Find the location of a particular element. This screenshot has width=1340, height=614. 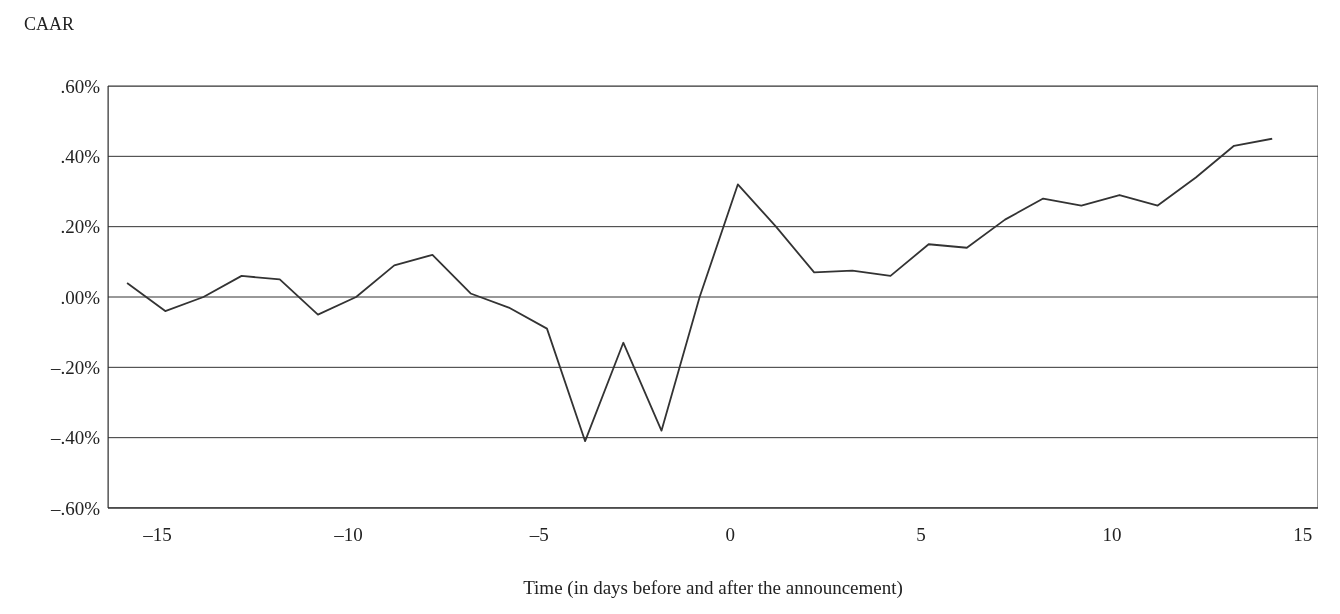

x-tick-label: –10 is located at coordinates (348, 535).